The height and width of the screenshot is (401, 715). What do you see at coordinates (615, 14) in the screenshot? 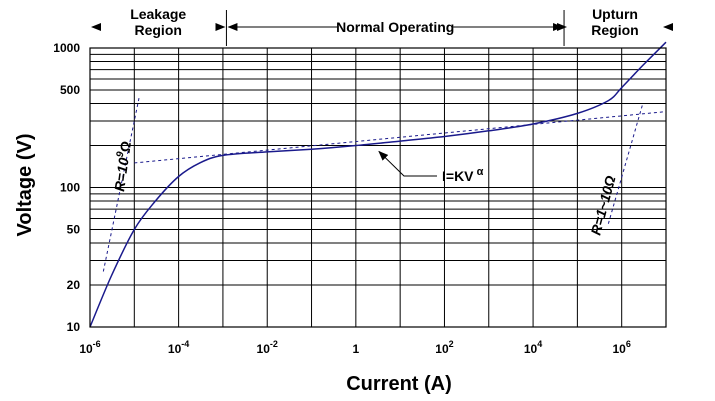
I see `upturn-region-label: Upturn` at bounding box center [615, 14].